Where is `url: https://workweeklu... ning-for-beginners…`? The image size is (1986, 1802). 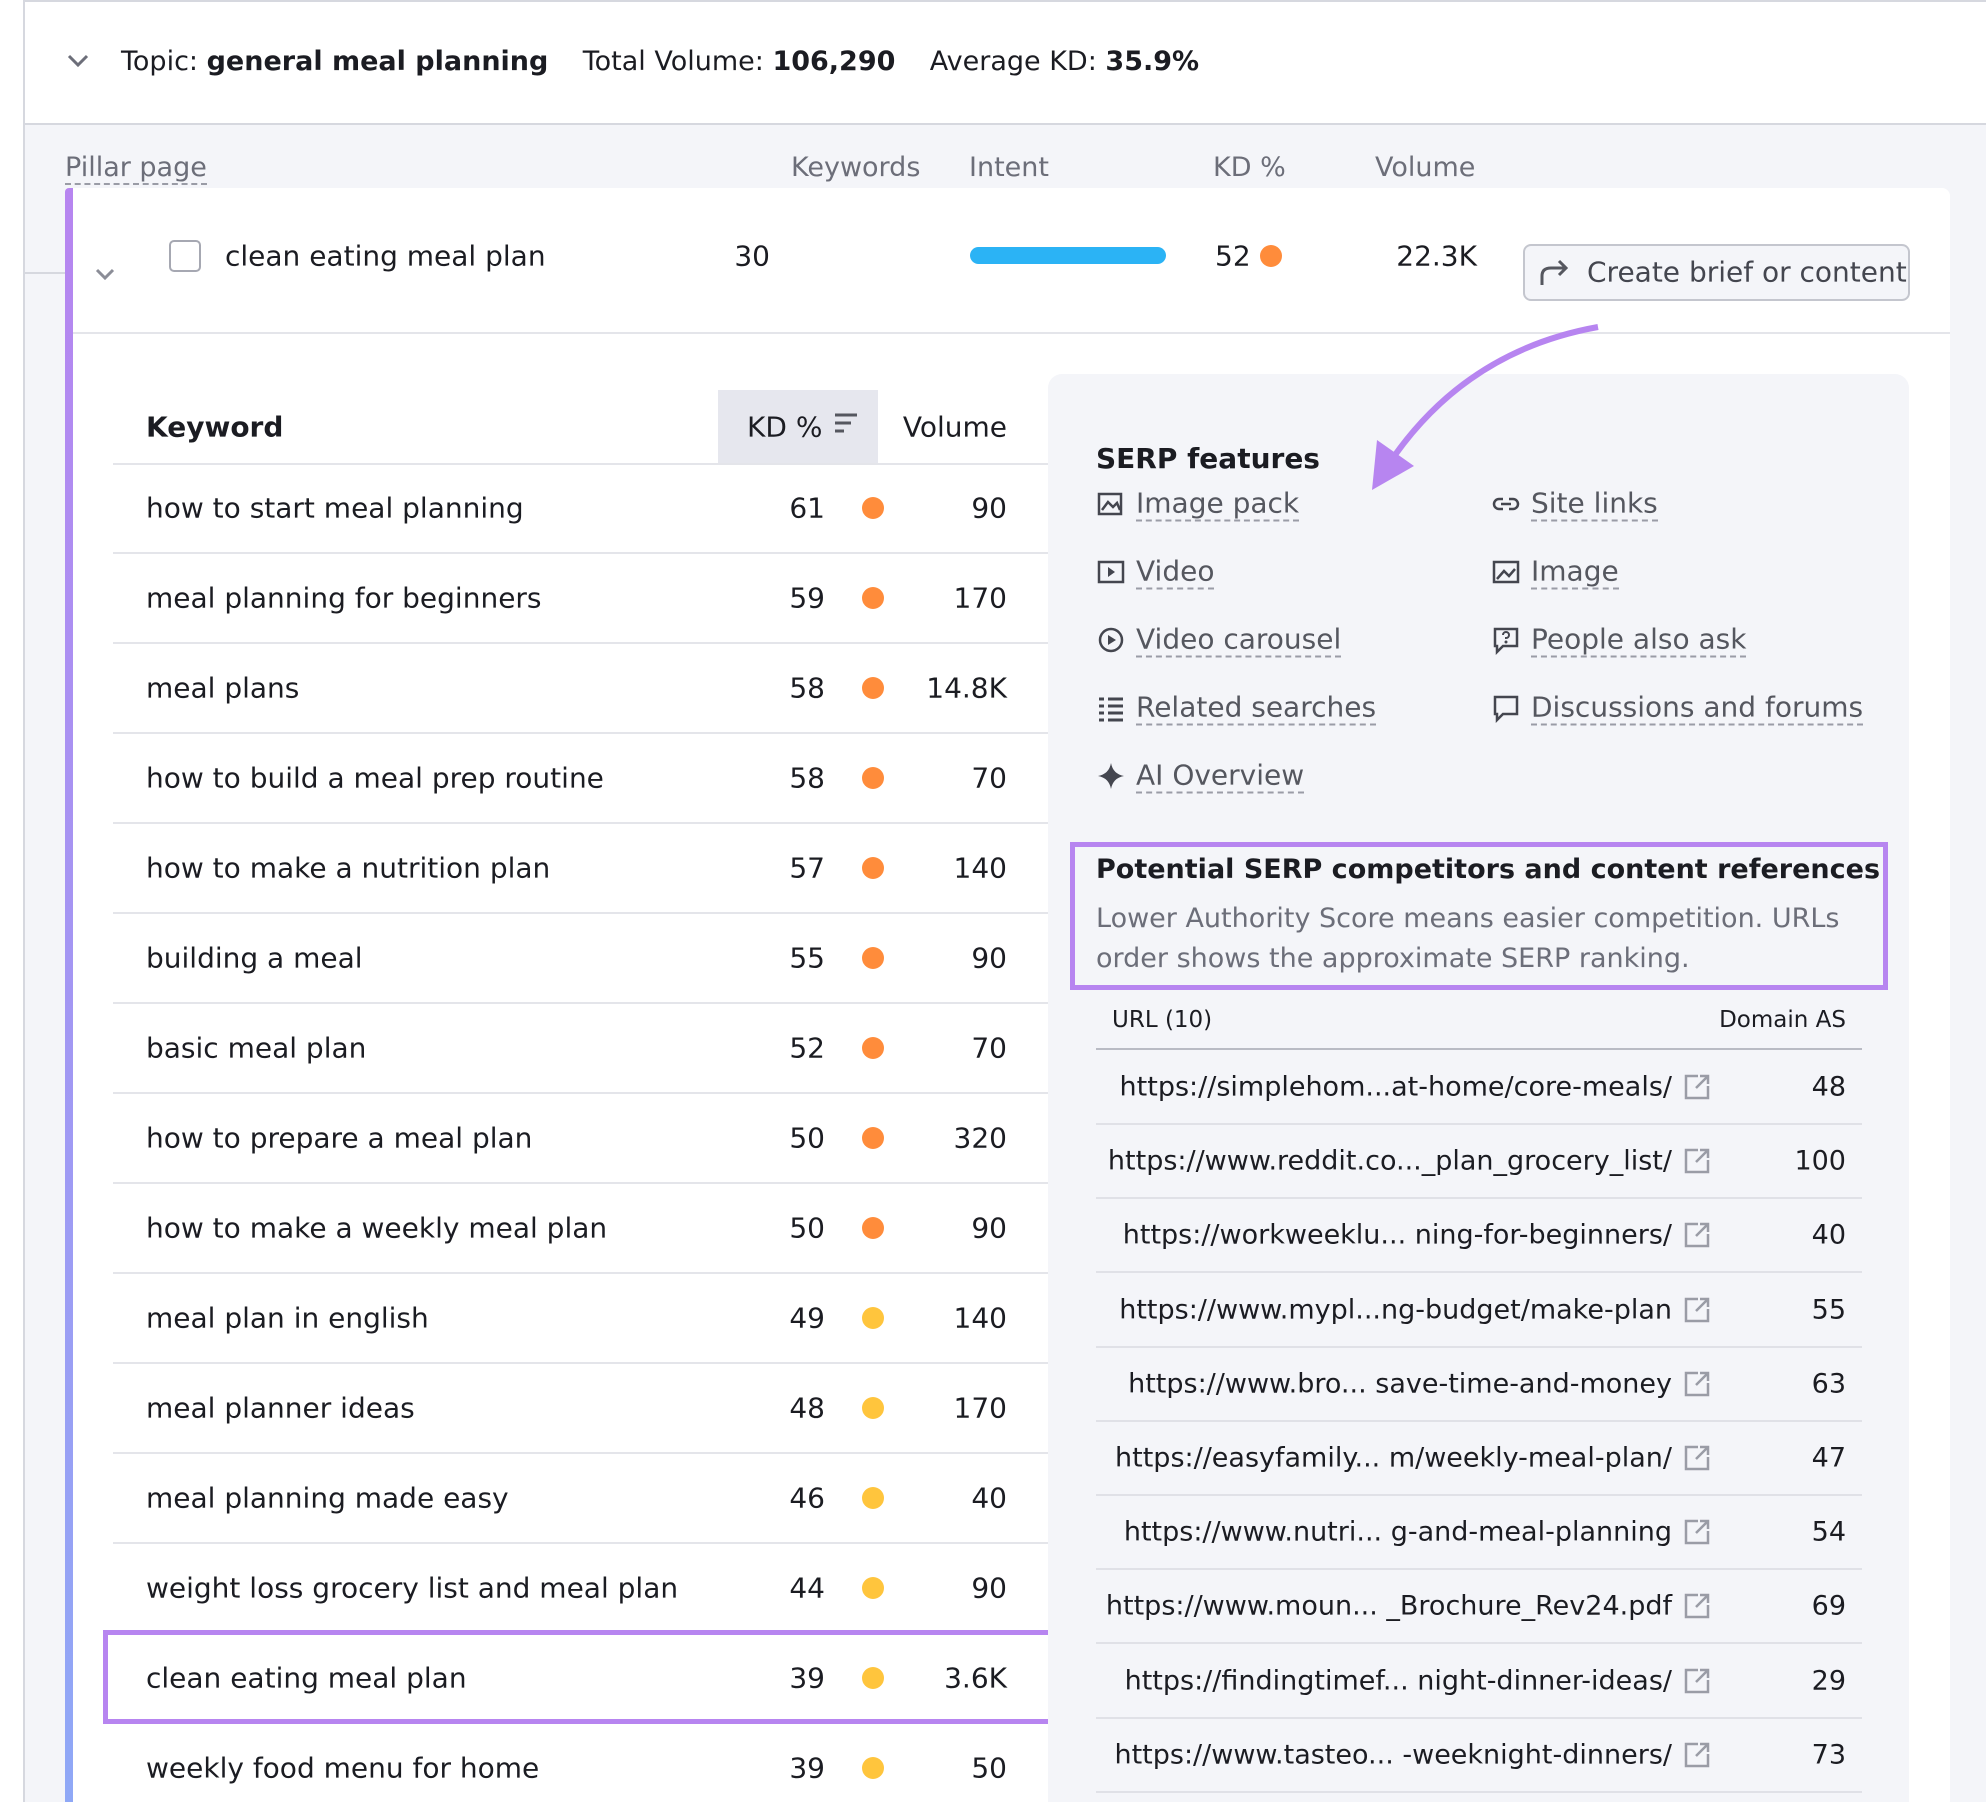
url: https://workweeklu... ning-for-beginners… is located at coordinates (1397, 1235).